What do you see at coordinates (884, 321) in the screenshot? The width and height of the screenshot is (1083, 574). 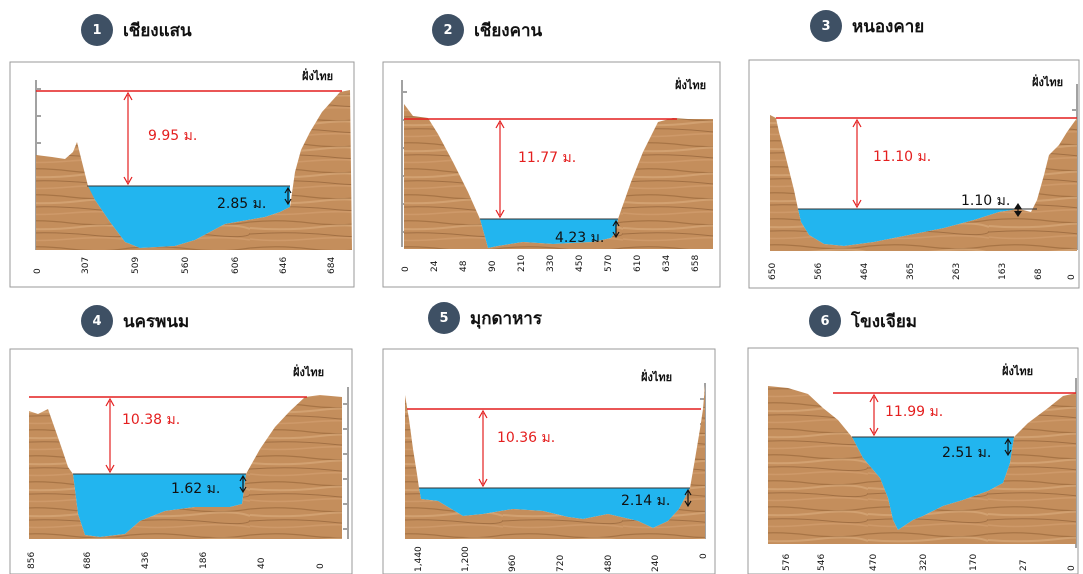 I see `station-name: โขงเจียม` at bounding box center [884, 321].